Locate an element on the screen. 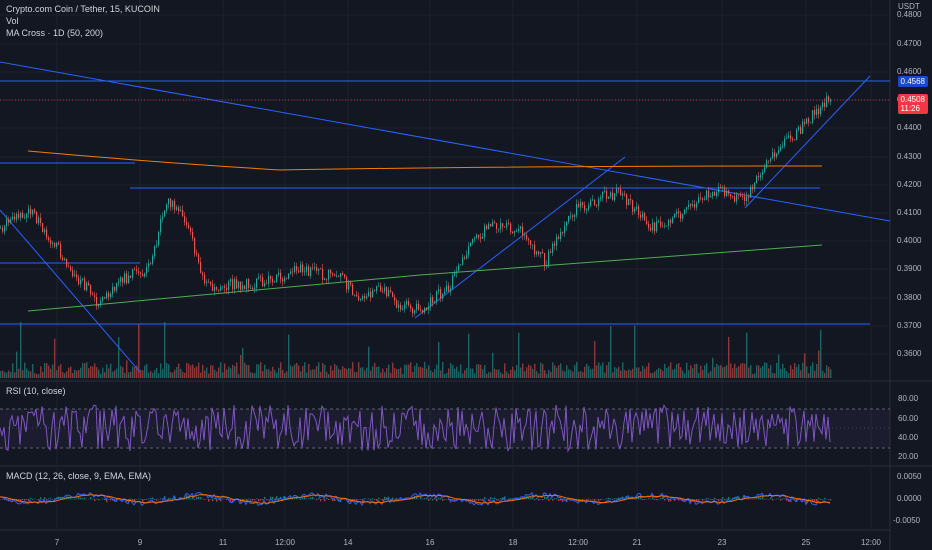 Image resolution: width=932 pixels, height=550 pixels. price-tick: 0.3800 is located at coordinates (909, 297).